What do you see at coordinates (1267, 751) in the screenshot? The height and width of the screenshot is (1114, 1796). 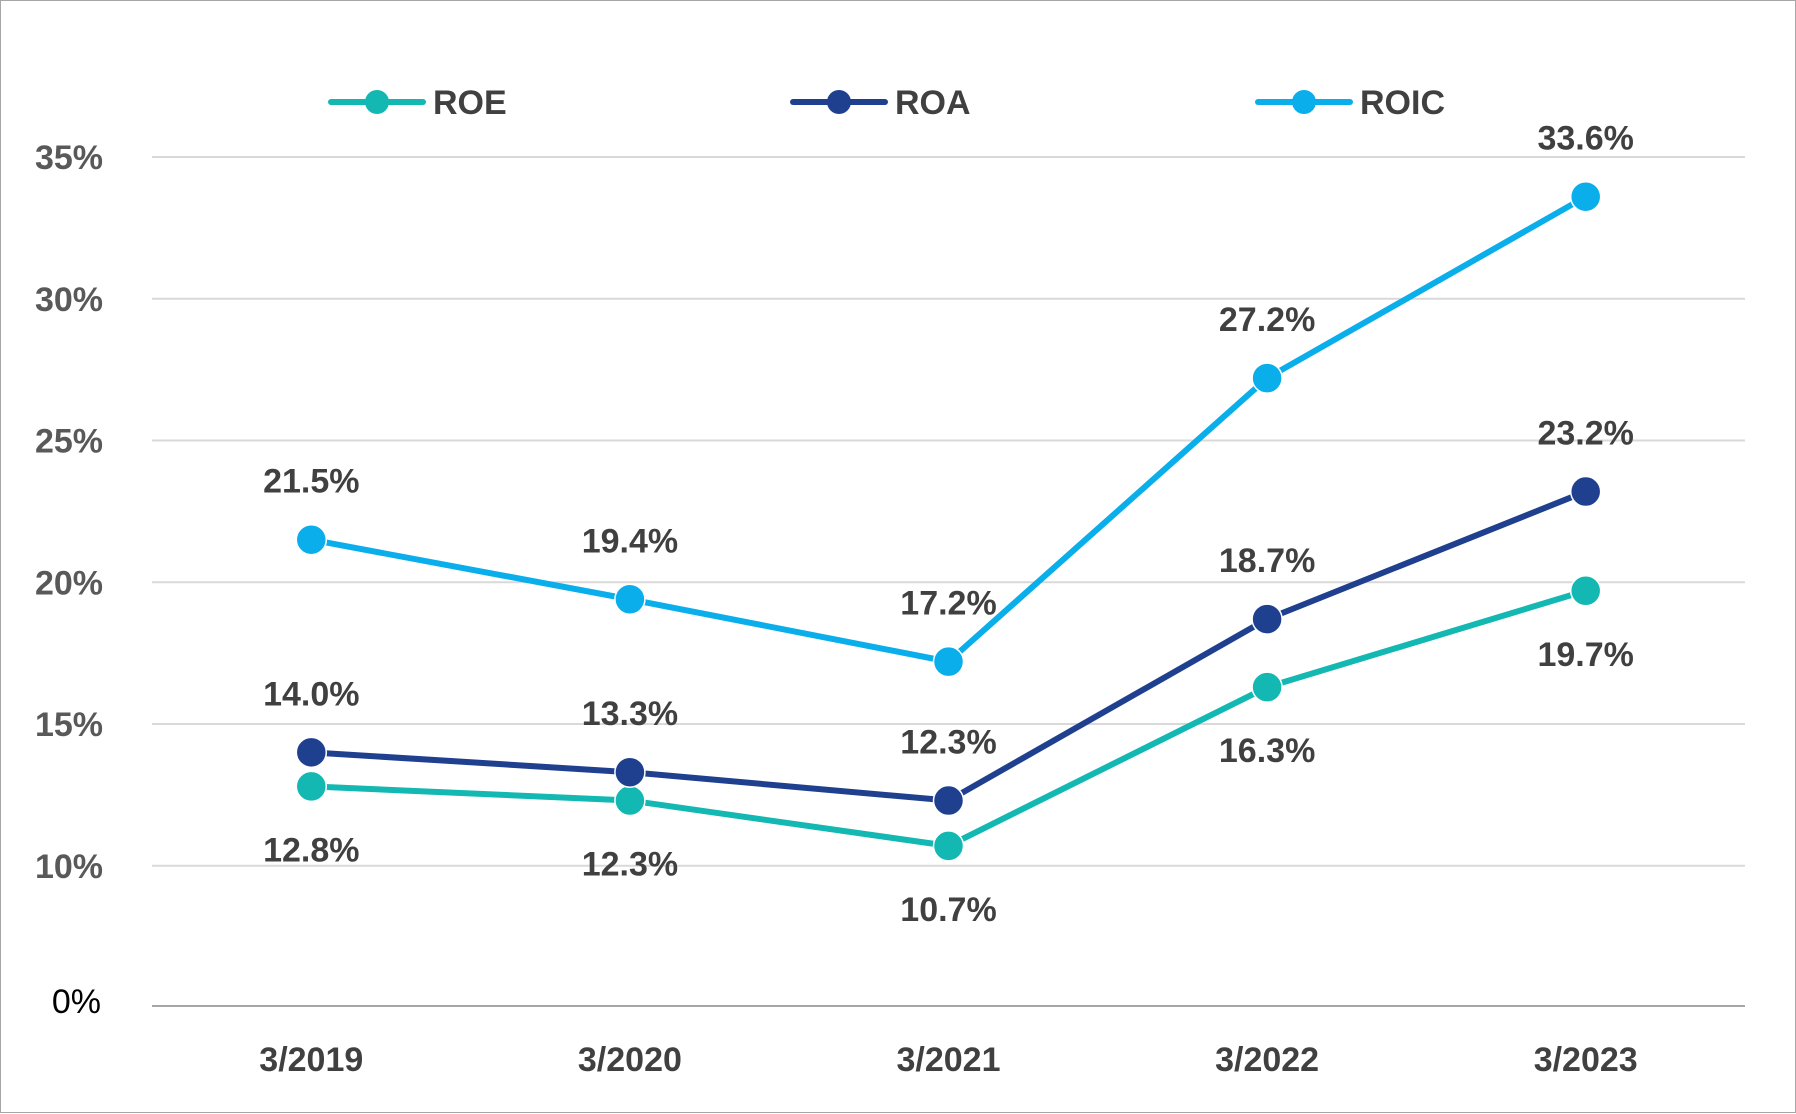 I see `data-label-roe: 16.3%` at bounding box center [1267, 751].